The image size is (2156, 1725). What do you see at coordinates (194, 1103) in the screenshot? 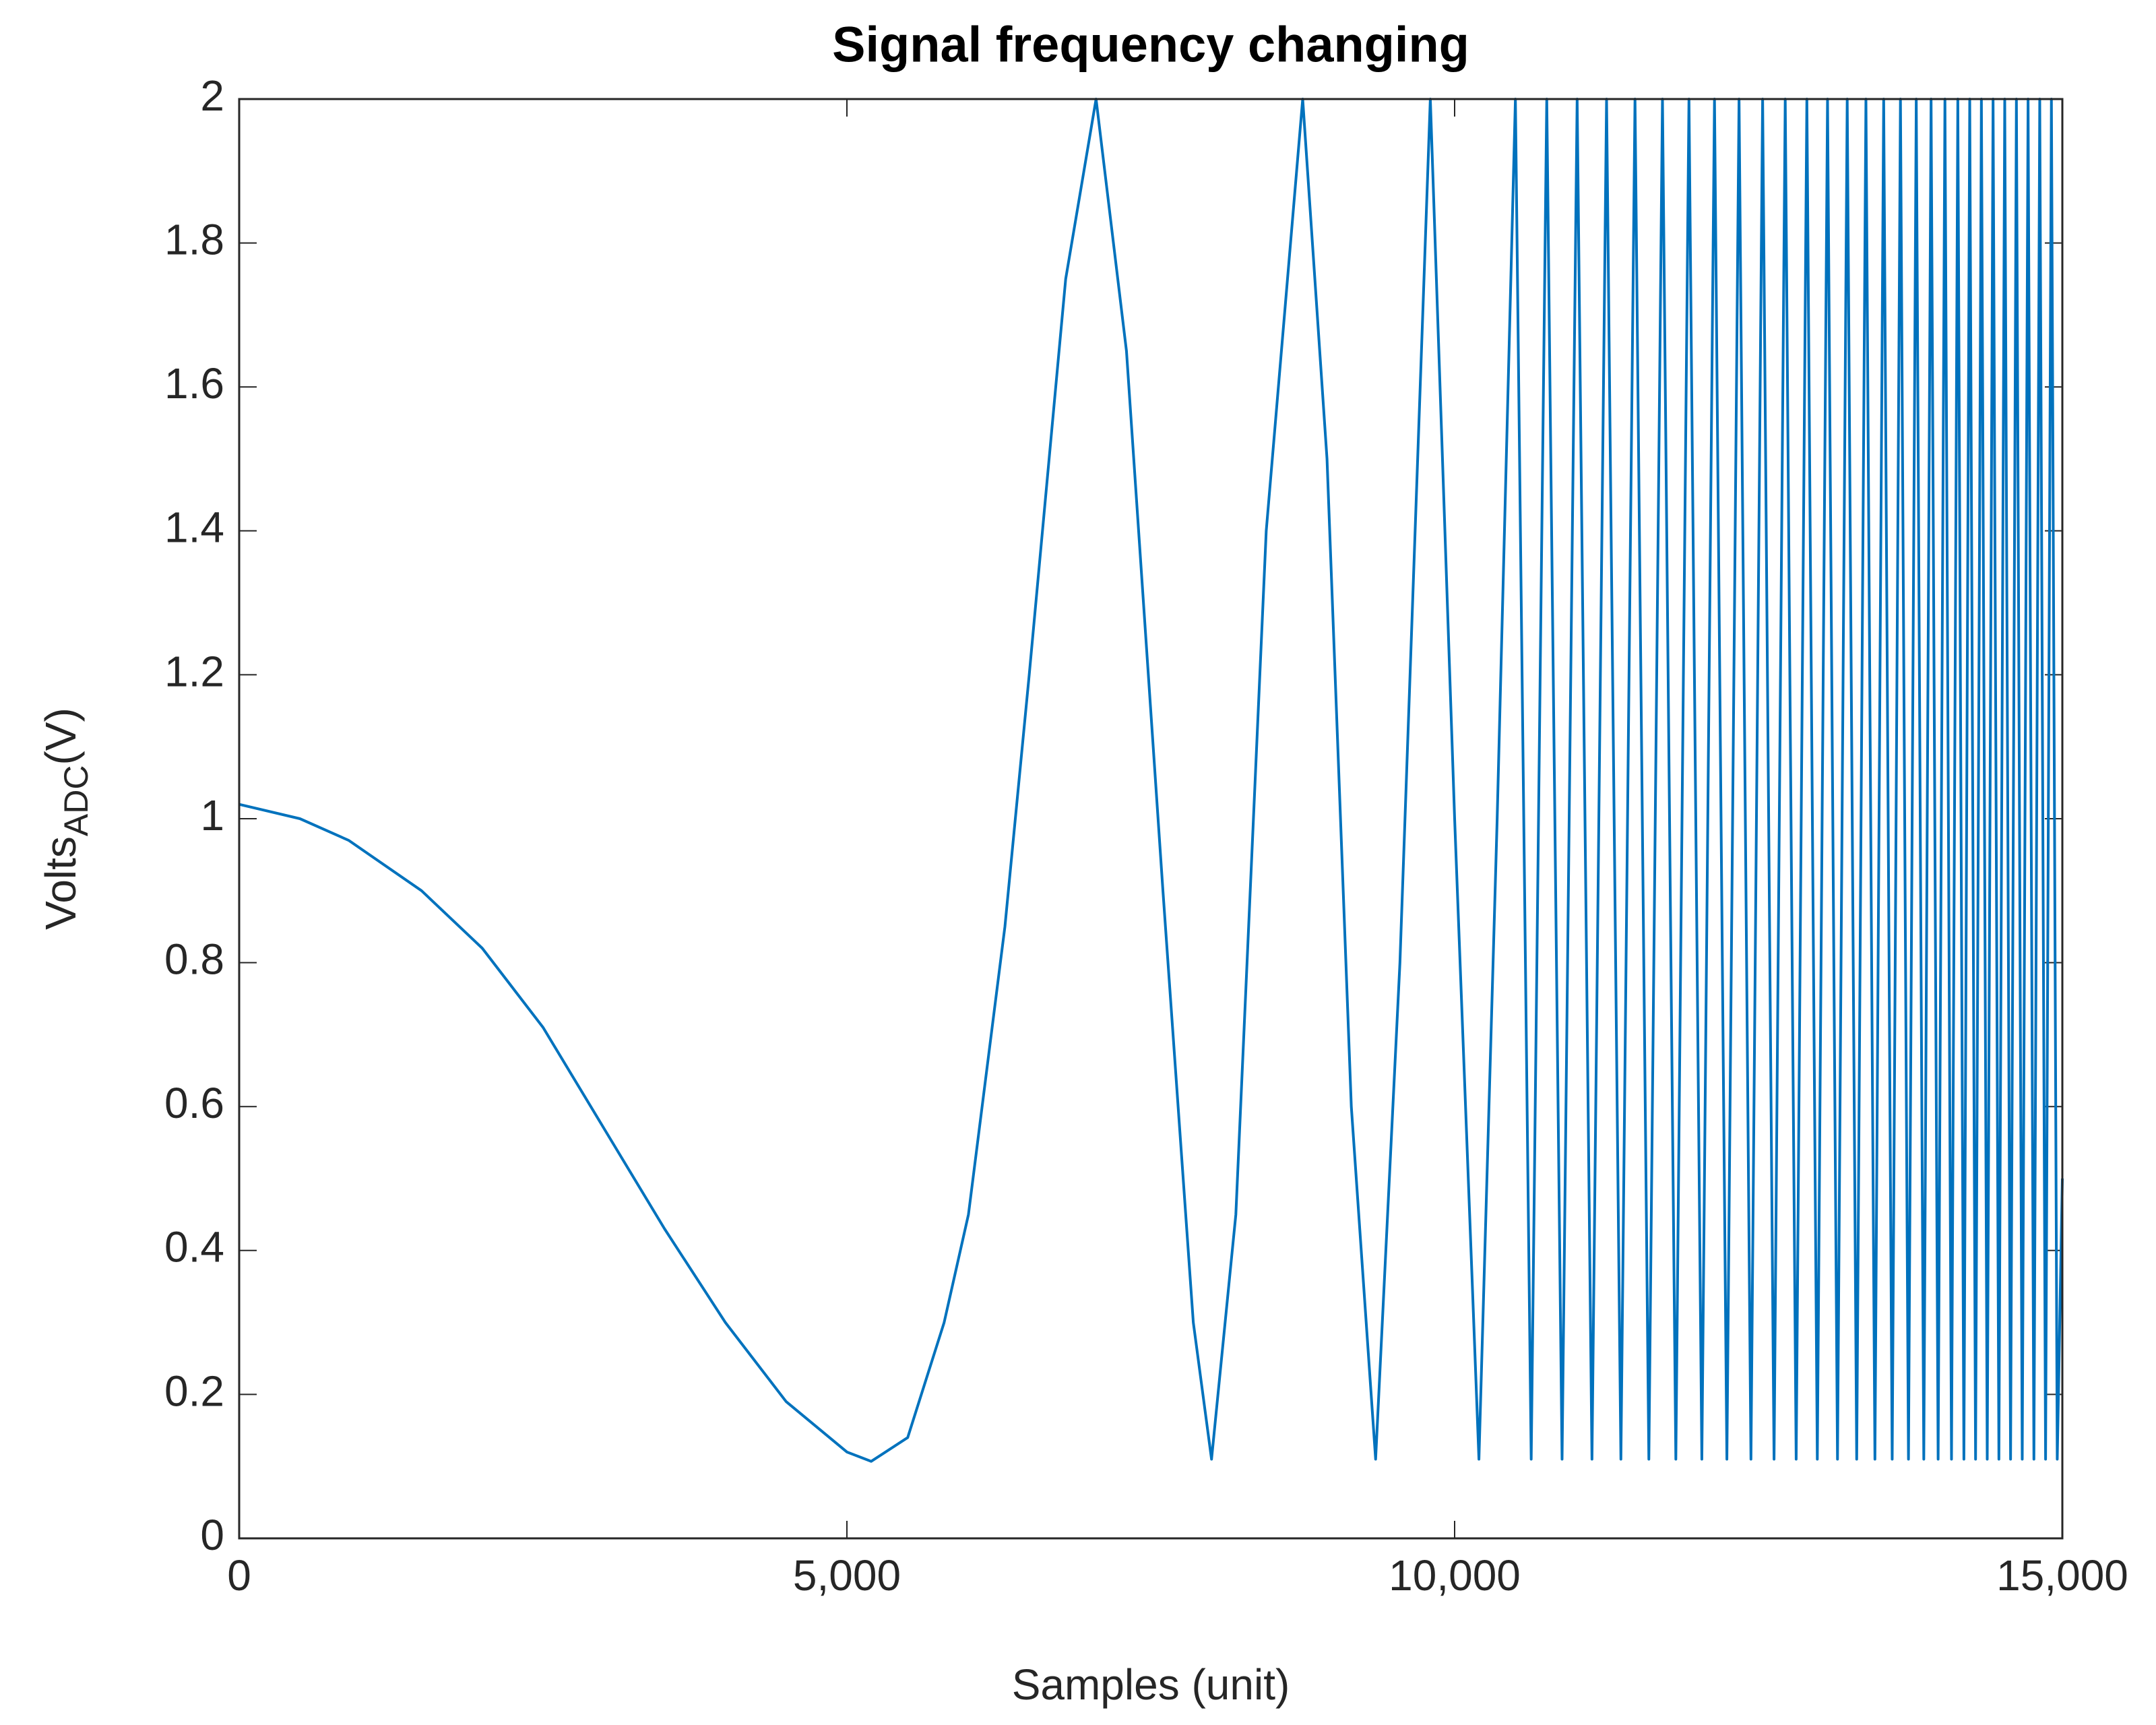
I see `y-tick-label: 0.6` at bounding box center [194, 1103].